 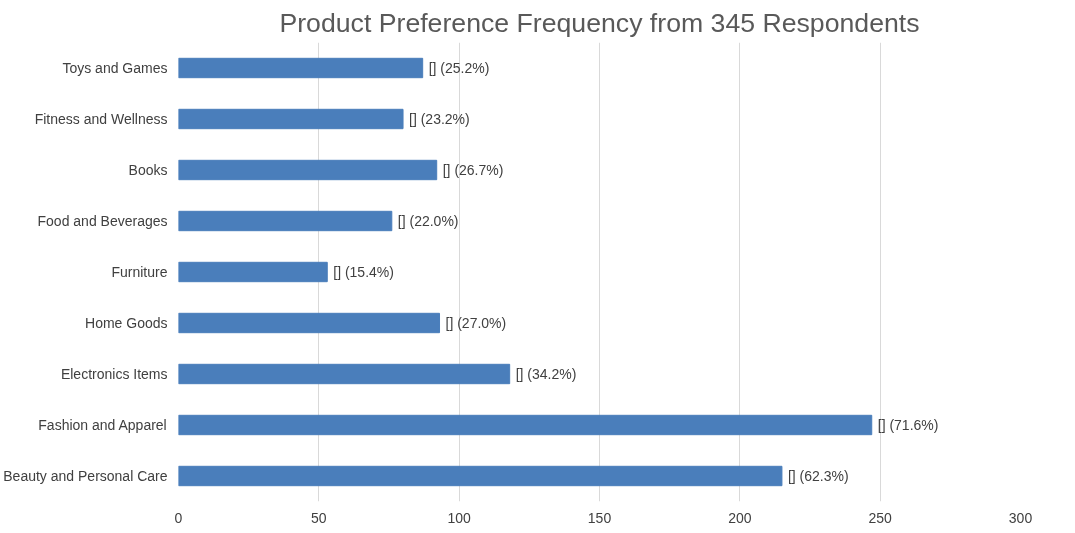 I want to click on x-tick-label: 250, so click(x=880, y=517).